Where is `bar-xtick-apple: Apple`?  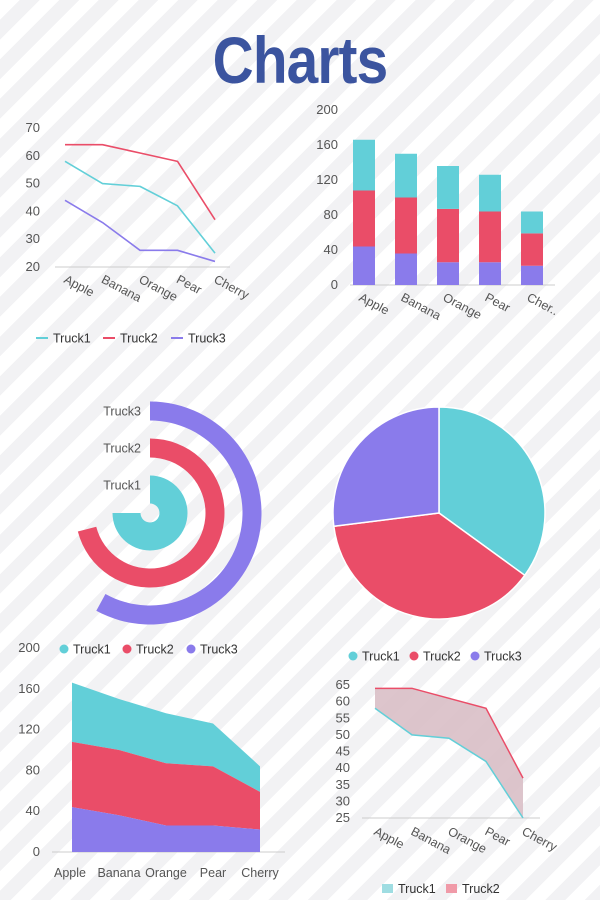
bar-xtick-apple: Apple is located at coordinates (374, 303).